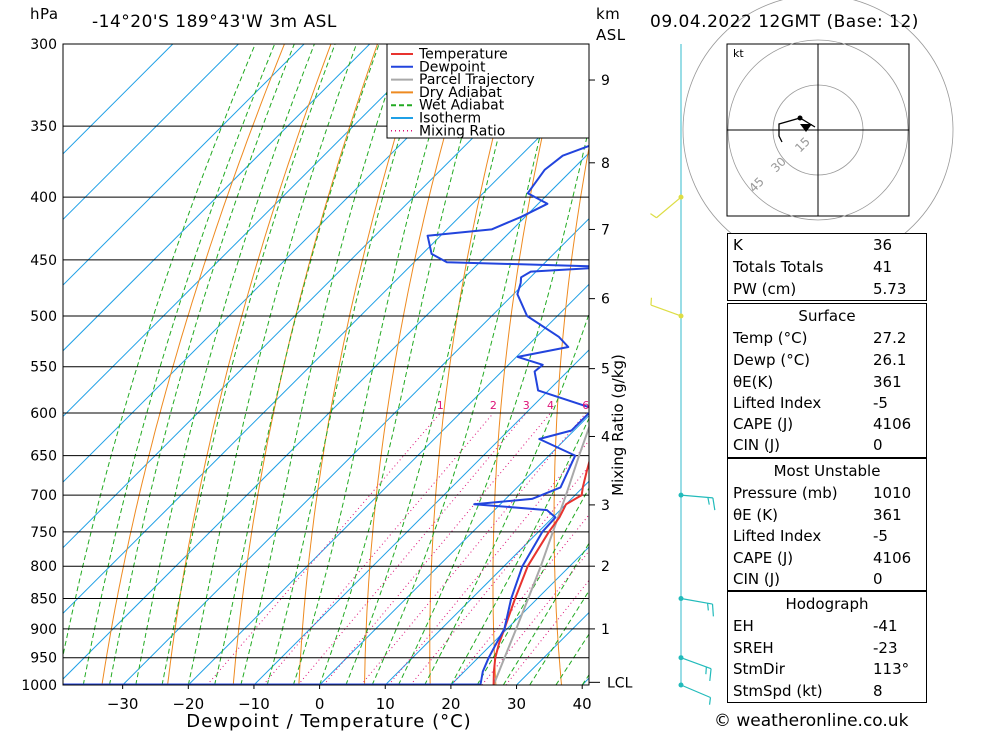  I want to click on y-tick-label: 500, so click(43, 317).